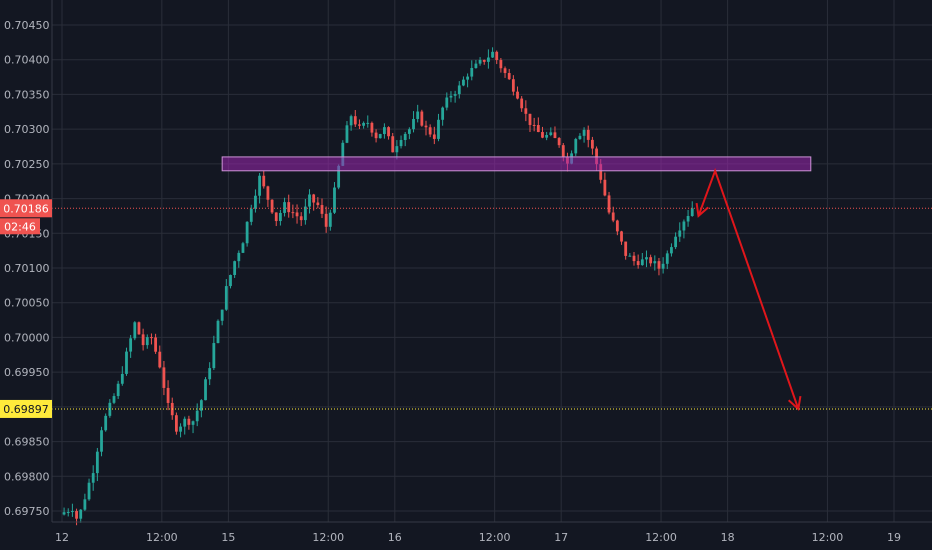  I want to click on x-tick-label: 15, so click(228, 537).